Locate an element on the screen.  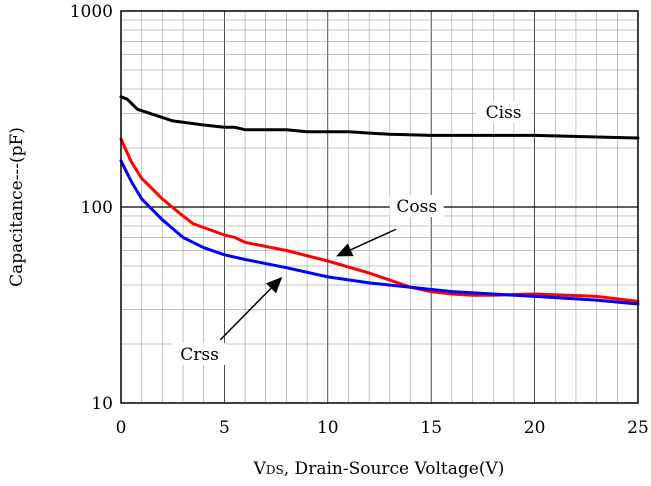
x-tick-label: 20 is located at coordinates (535, 428).